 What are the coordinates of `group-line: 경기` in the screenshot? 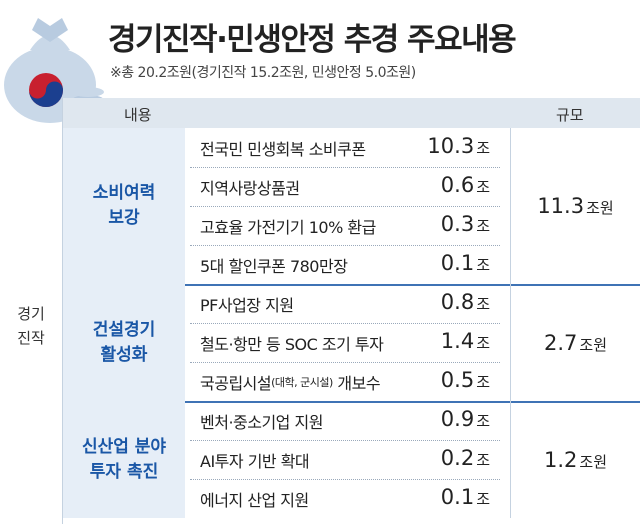 It's located at (31, 314).